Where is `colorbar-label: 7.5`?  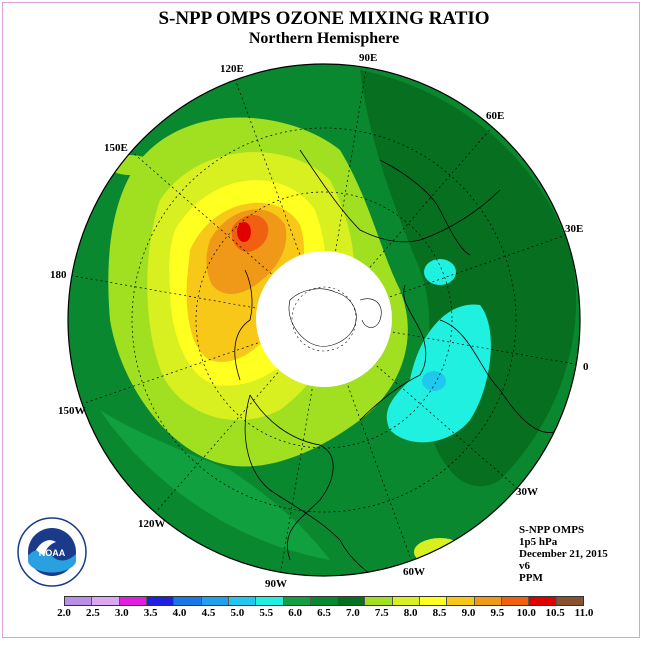 colorbar-label: 7.5 is located at coordinates (381, 613).